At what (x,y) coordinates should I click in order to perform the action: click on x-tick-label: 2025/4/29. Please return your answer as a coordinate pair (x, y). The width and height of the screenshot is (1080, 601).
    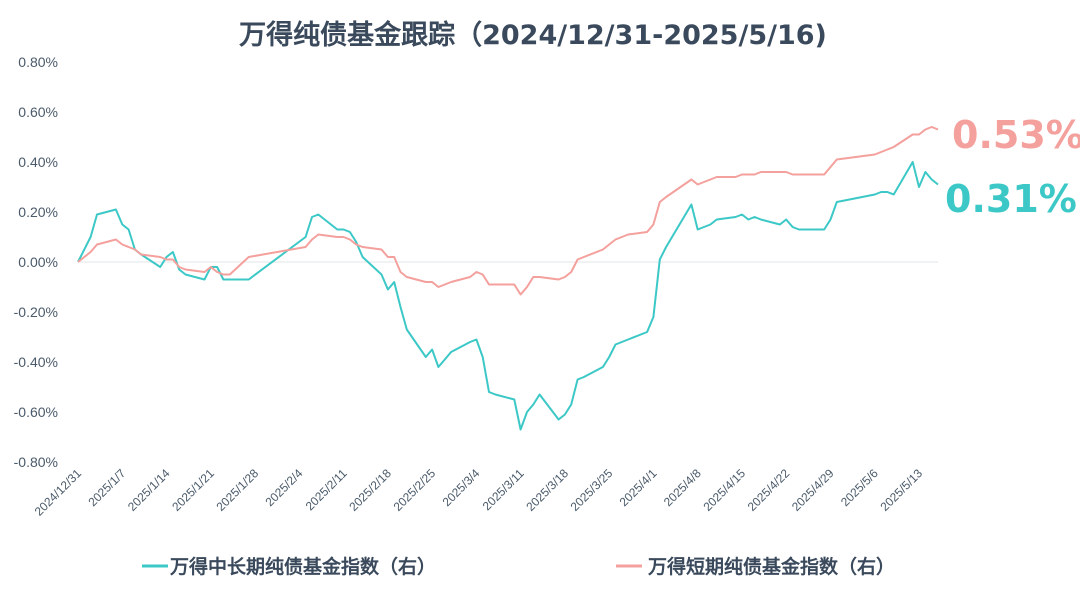
    Looking at the image, I should click on (813, 490).